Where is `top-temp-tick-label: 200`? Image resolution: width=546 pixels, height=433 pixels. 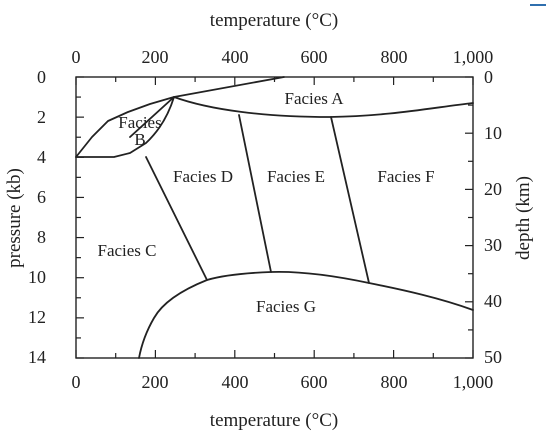
top-temp-tick-label: 200 is located at coordinates (155, 57).